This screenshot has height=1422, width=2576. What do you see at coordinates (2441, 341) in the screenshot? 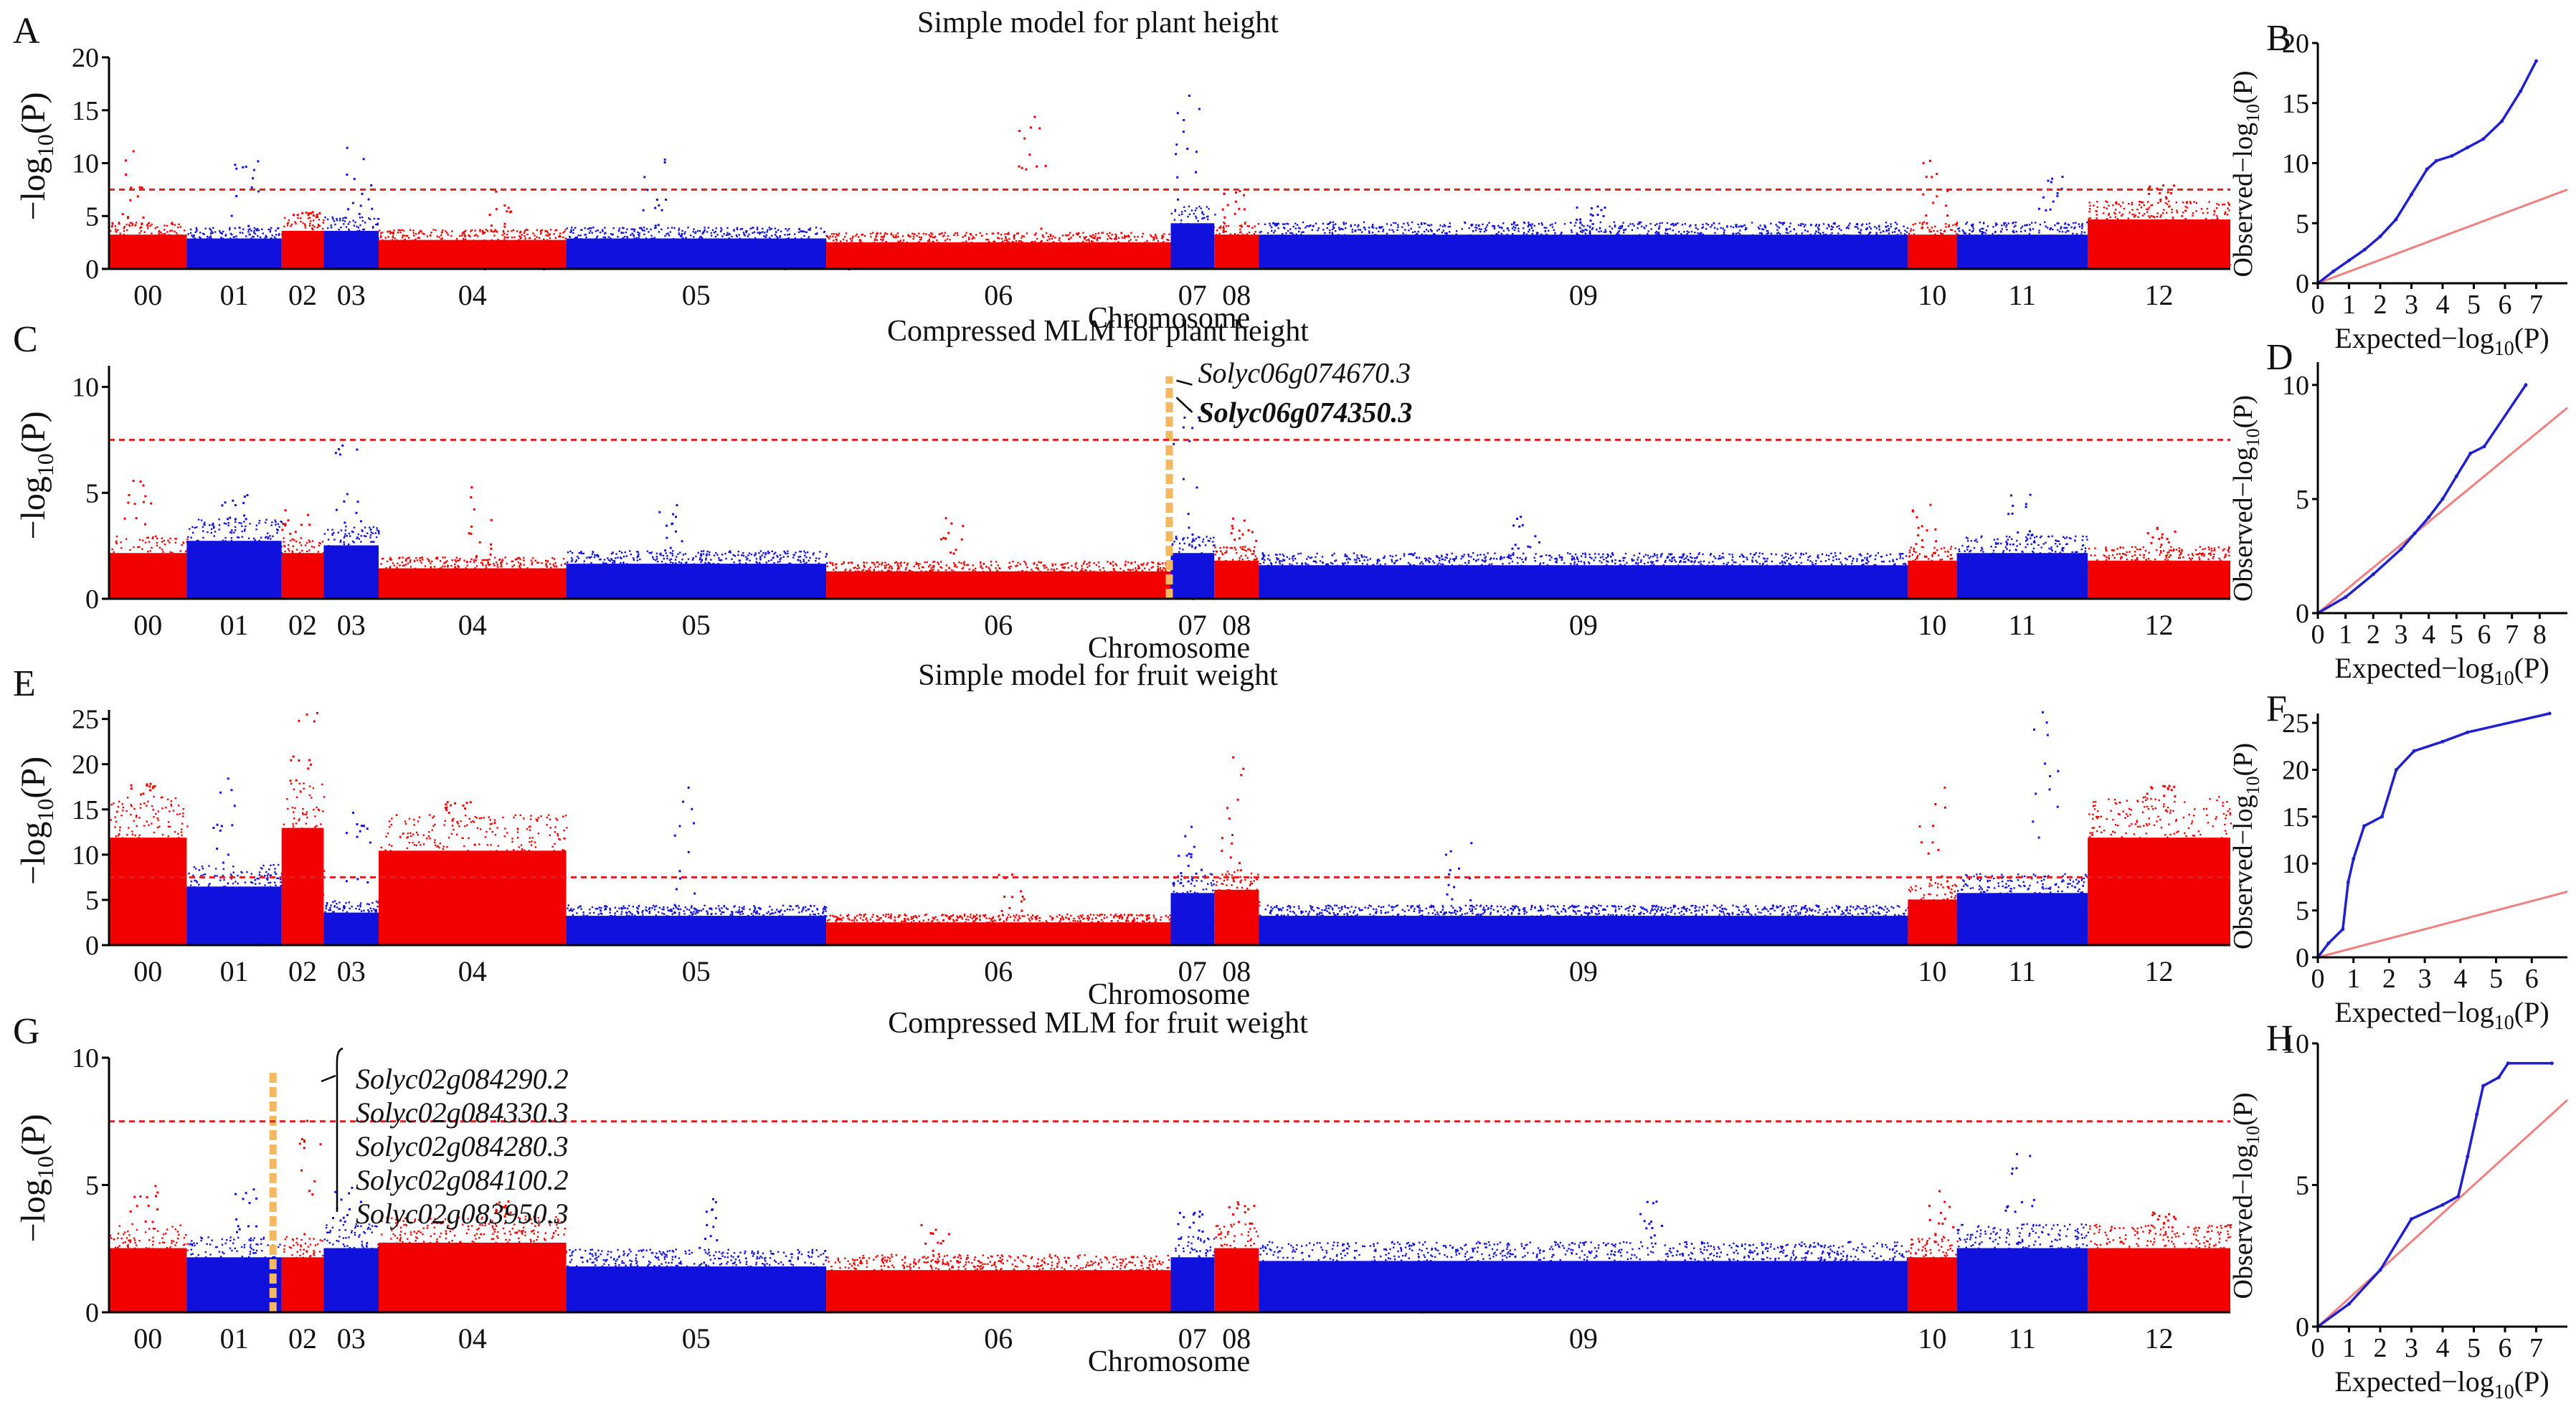
I see `qq-x-axis-title: Expected−log10(P)` at bounding box center [2441, 341].